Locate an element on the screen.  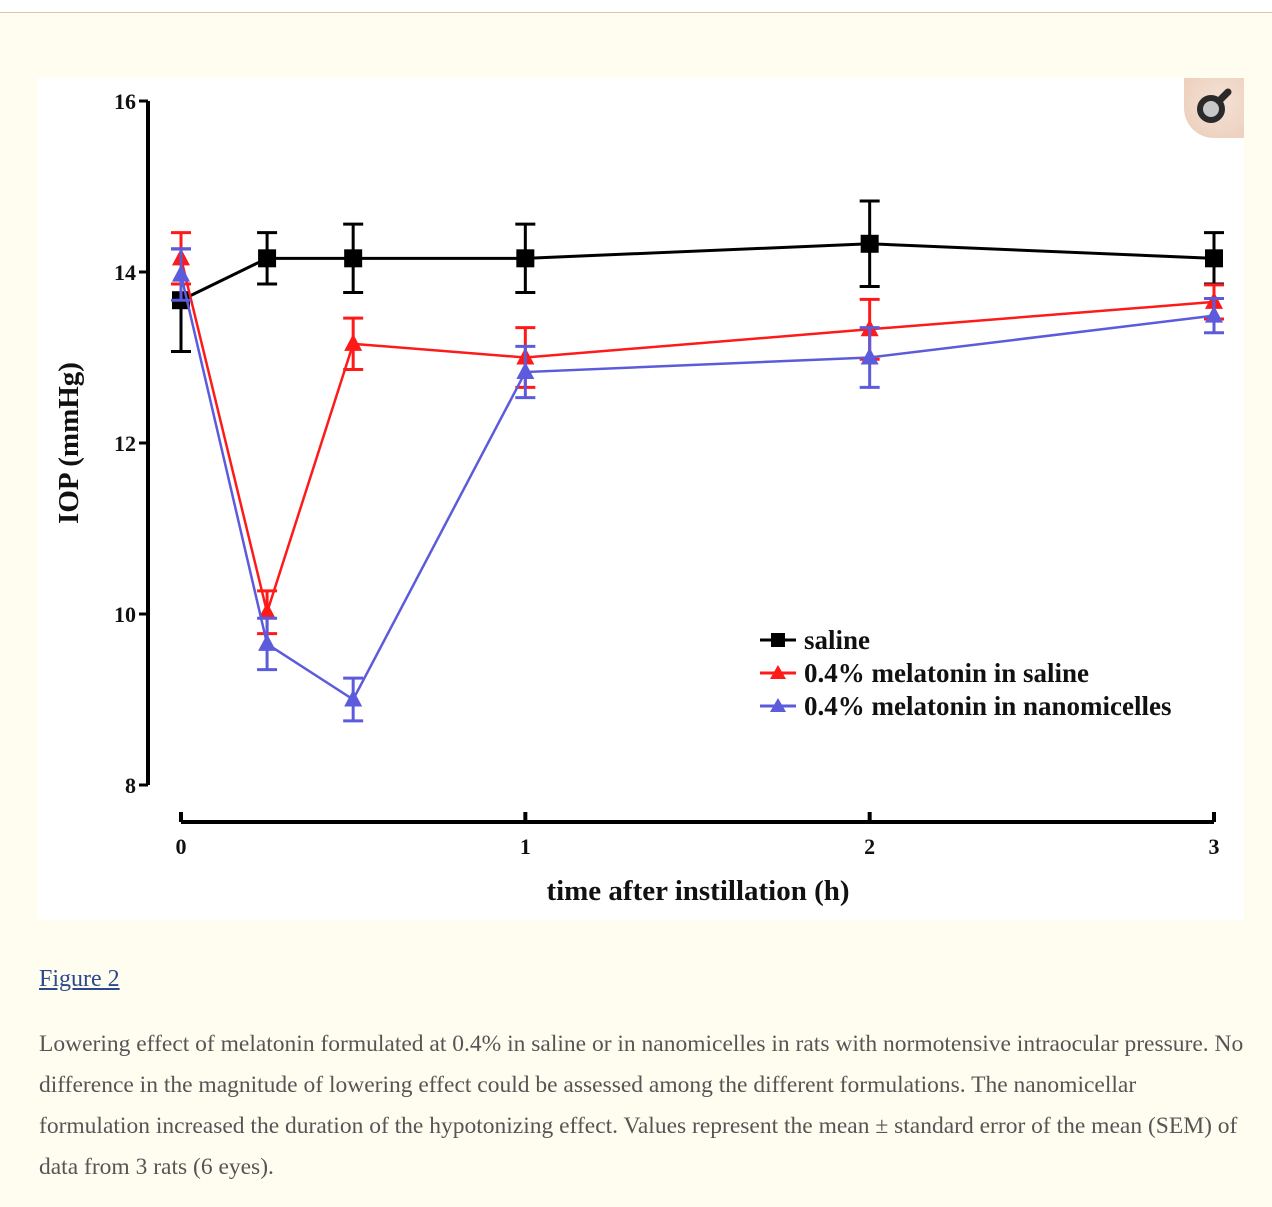
x-tick-label: 3 is located at coordinates (1214, 846).